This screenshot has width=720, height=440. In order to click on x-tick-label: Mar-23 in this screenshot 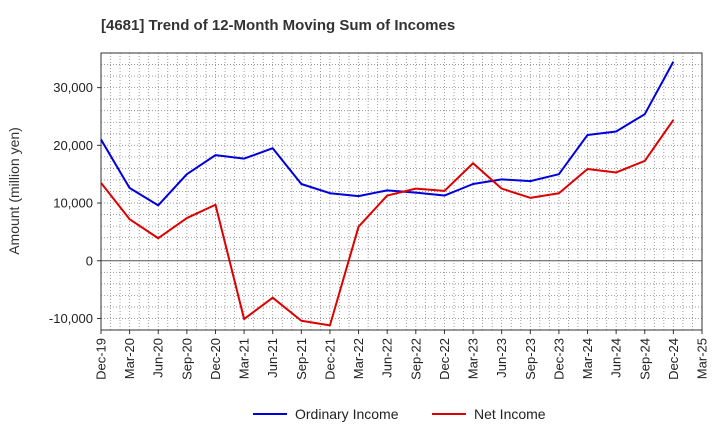, I will do `click(473, 358)`.